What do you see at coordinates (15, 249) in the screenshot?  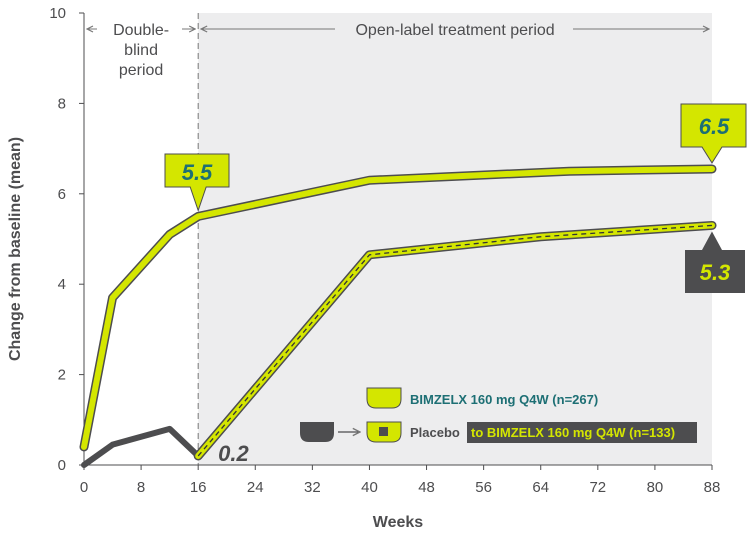 I see `y-axis-title: Change from baseline (mean)` at bounding box center [15, 249].